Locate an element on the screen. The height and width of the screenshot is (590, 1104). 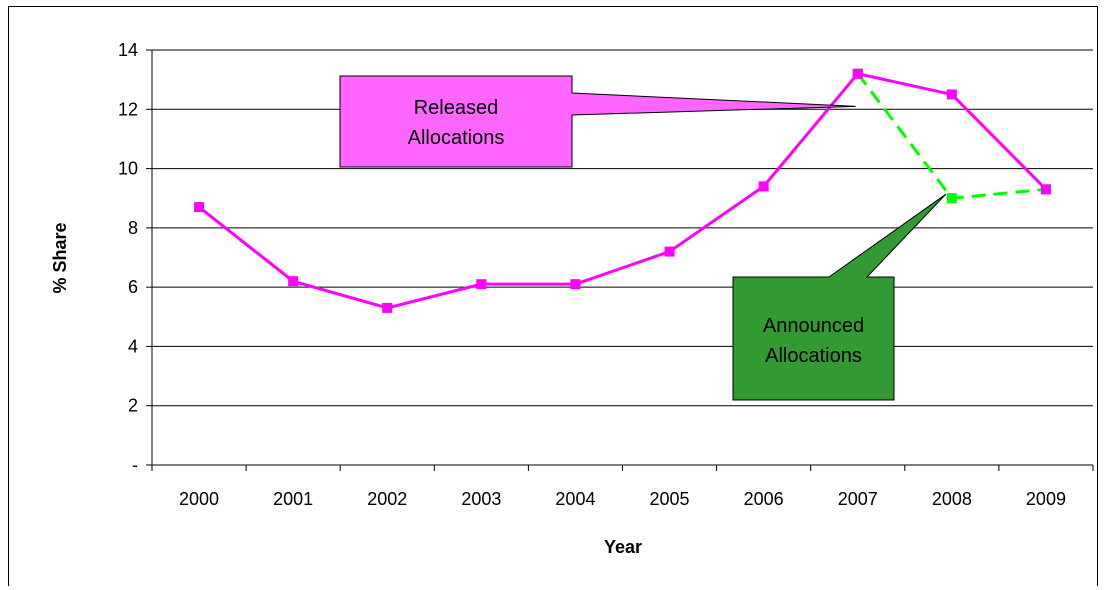
x-tick-label: 2000 is located at coordinates (199, 499).